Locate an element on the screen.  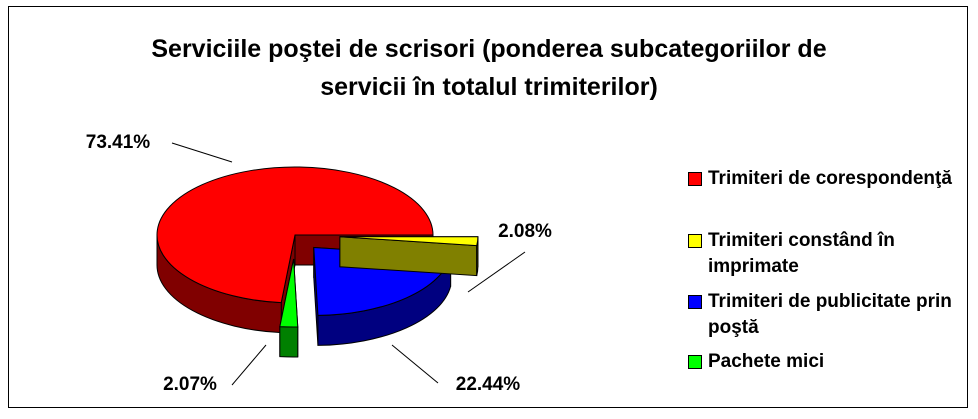
data-label: 22.44% is located at coordinates (488, 384).